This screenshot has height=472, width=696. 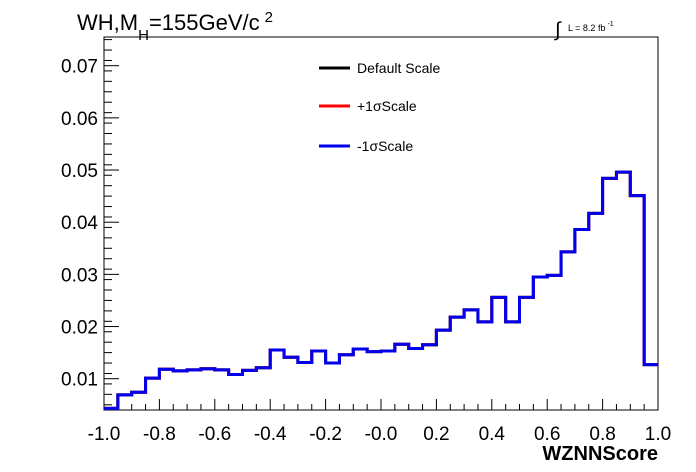 I want to click on x-tick-label: -0.8, so click(x=159, y=434).